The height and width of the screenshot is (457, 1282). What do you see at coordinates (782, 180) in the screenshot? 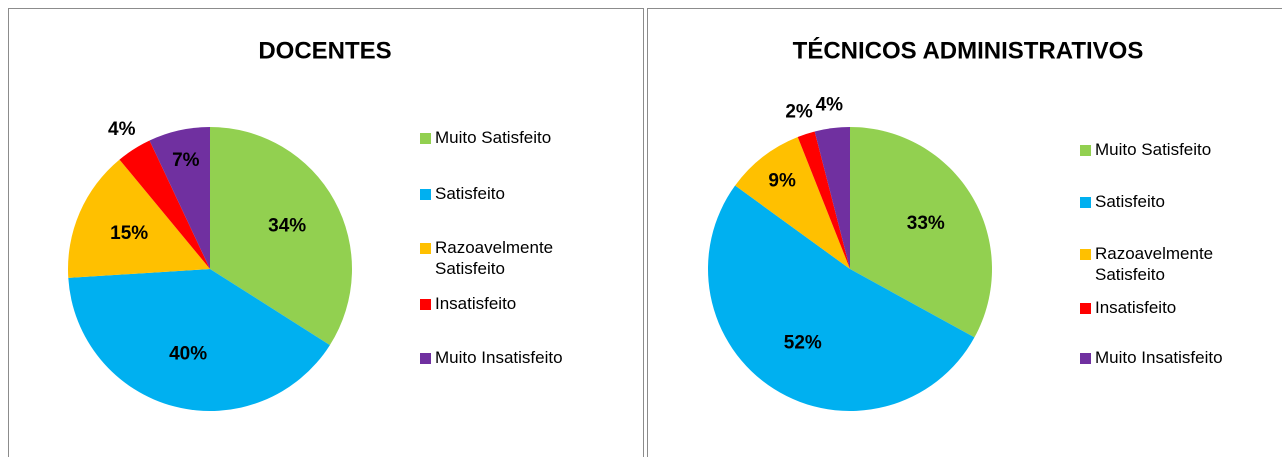
I see `data-label: 9%` at bounding box center [782, 180].